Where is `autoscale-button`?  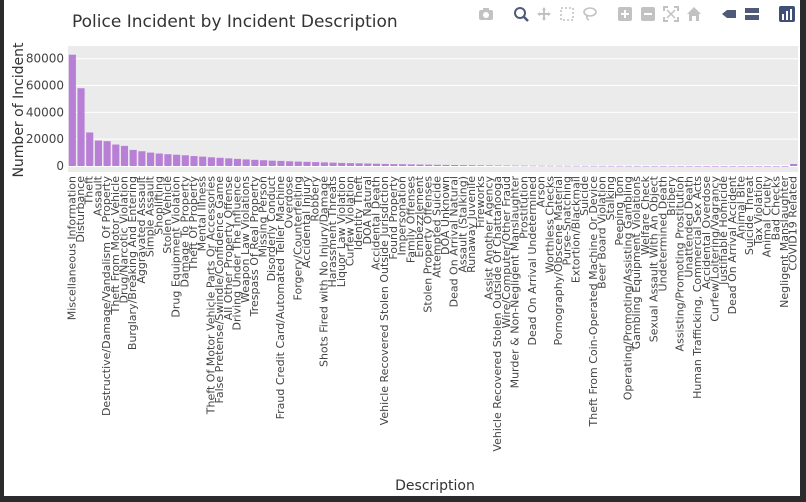
autoscale-button is located at coordinates (670, 15).